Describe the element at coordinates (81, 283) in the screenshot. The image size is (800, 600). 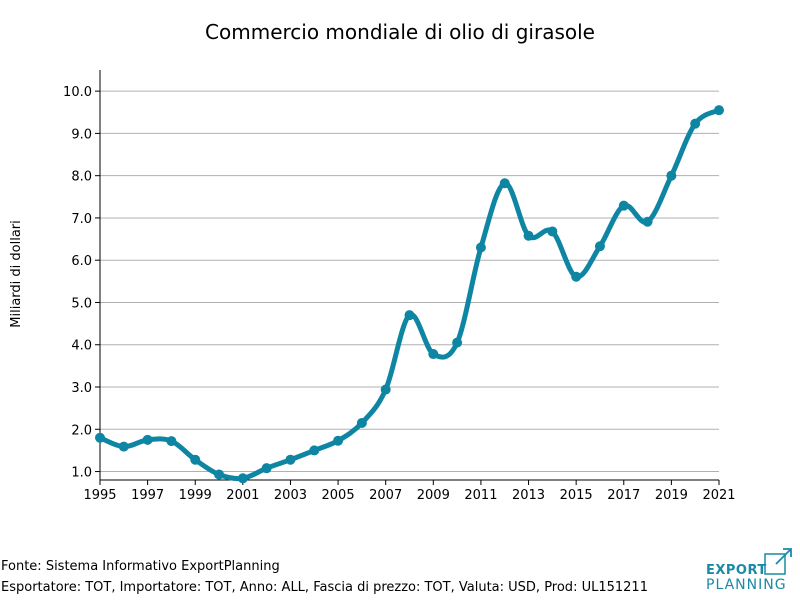
I see `y-axis-ticks: 1.0 2.0 3.0 4.0 5.0 6.0 7.0 8.0 9.0 10.0` at that location.